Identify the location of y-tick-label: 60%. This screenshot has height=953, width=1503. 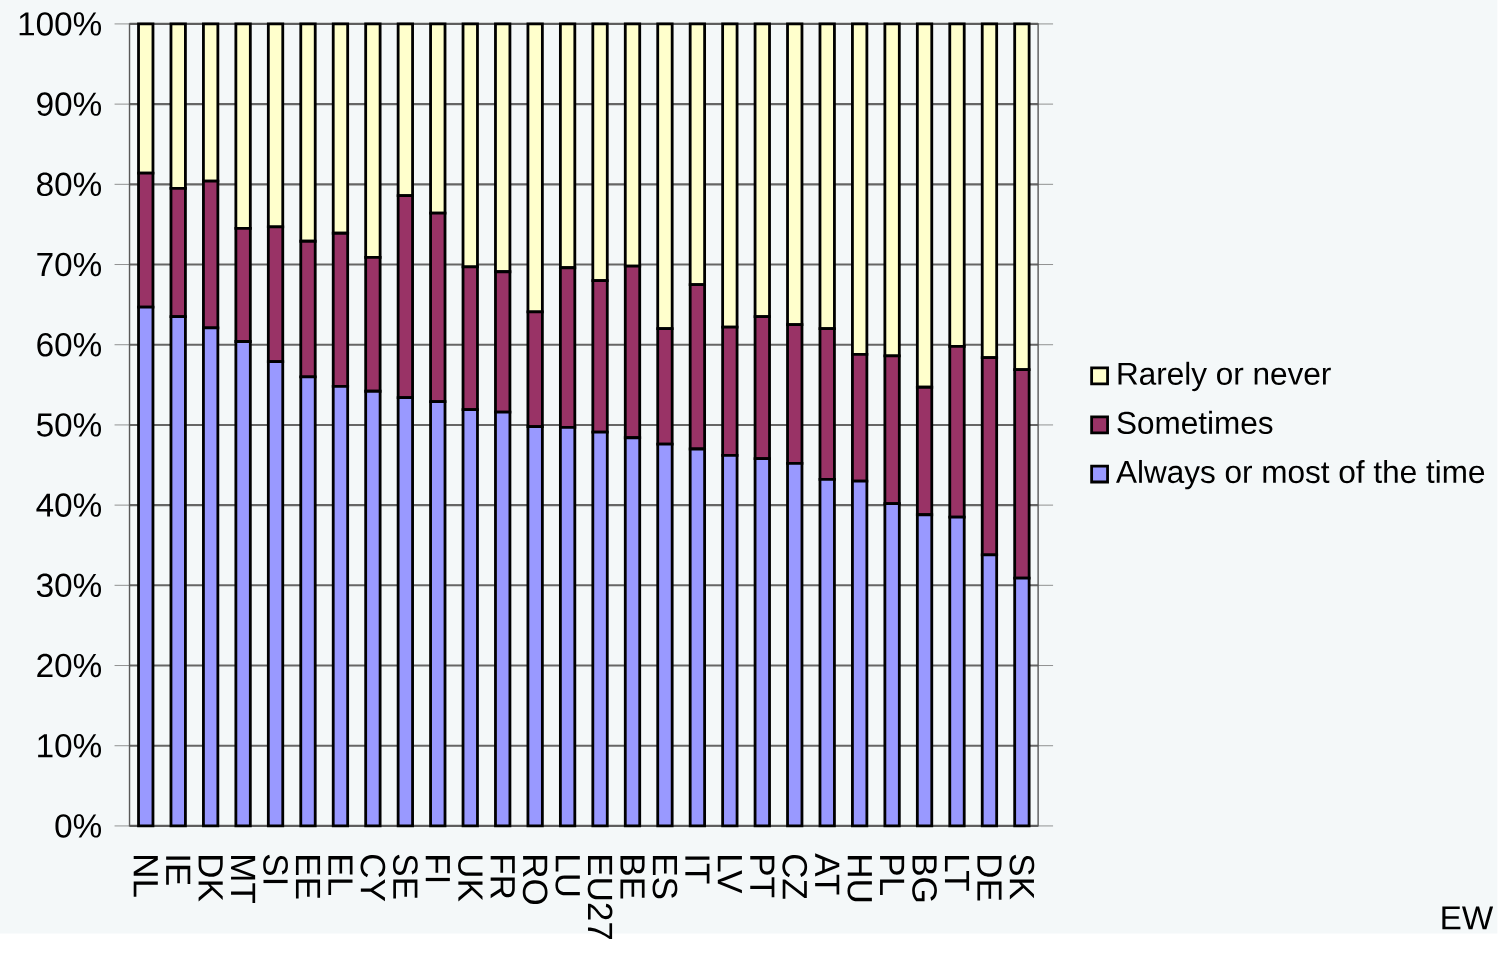
(69, 345).